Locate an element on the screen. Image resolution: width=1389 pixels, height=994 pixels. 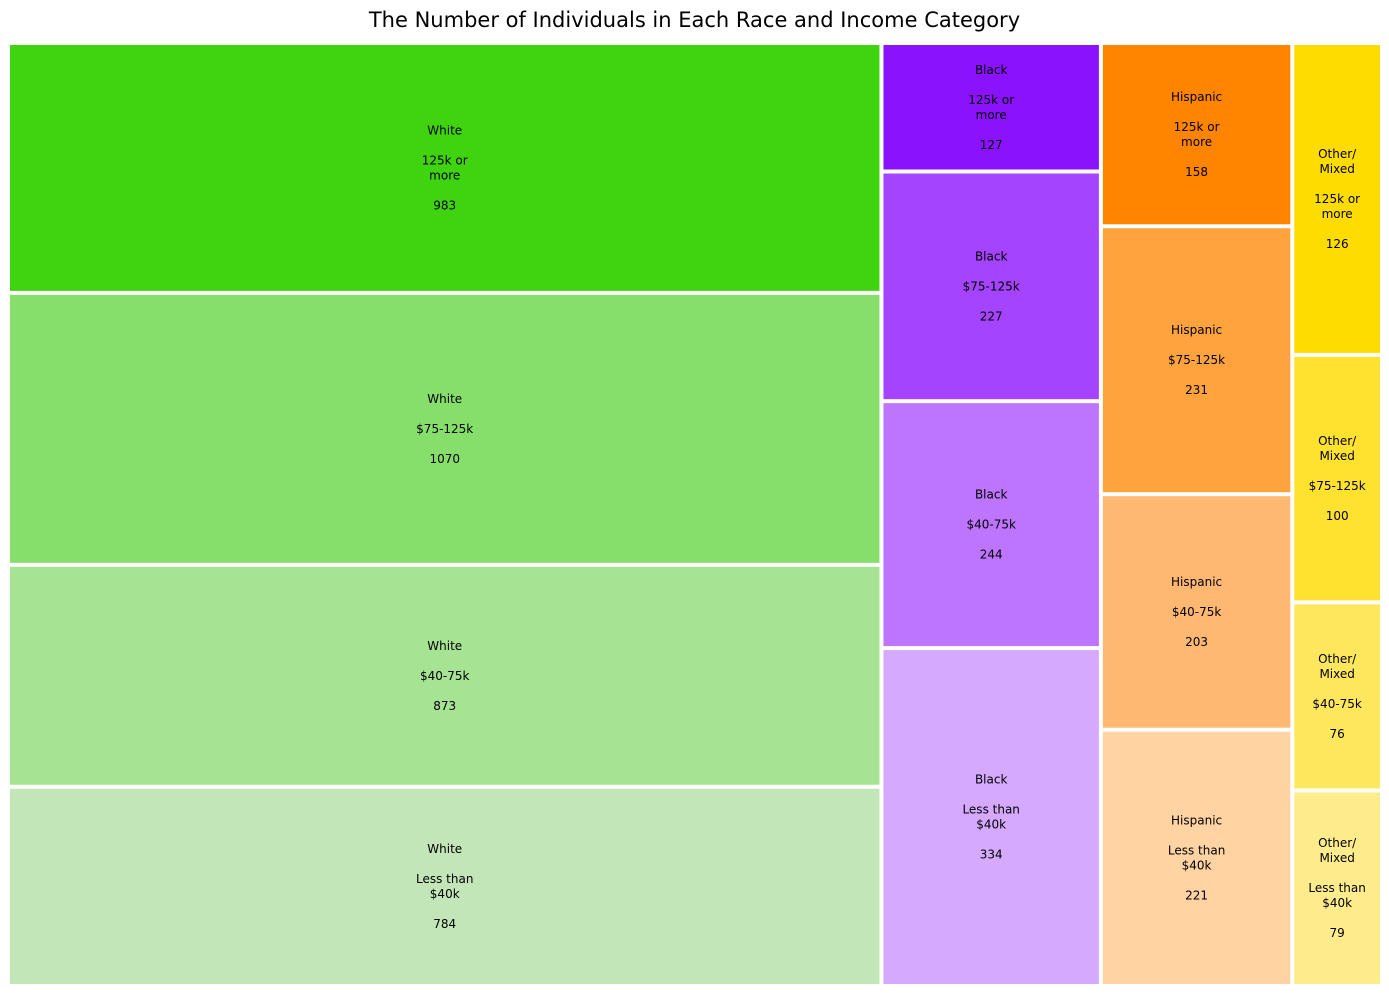
tile-value-label: 127 is located at coordinates (991, 145).